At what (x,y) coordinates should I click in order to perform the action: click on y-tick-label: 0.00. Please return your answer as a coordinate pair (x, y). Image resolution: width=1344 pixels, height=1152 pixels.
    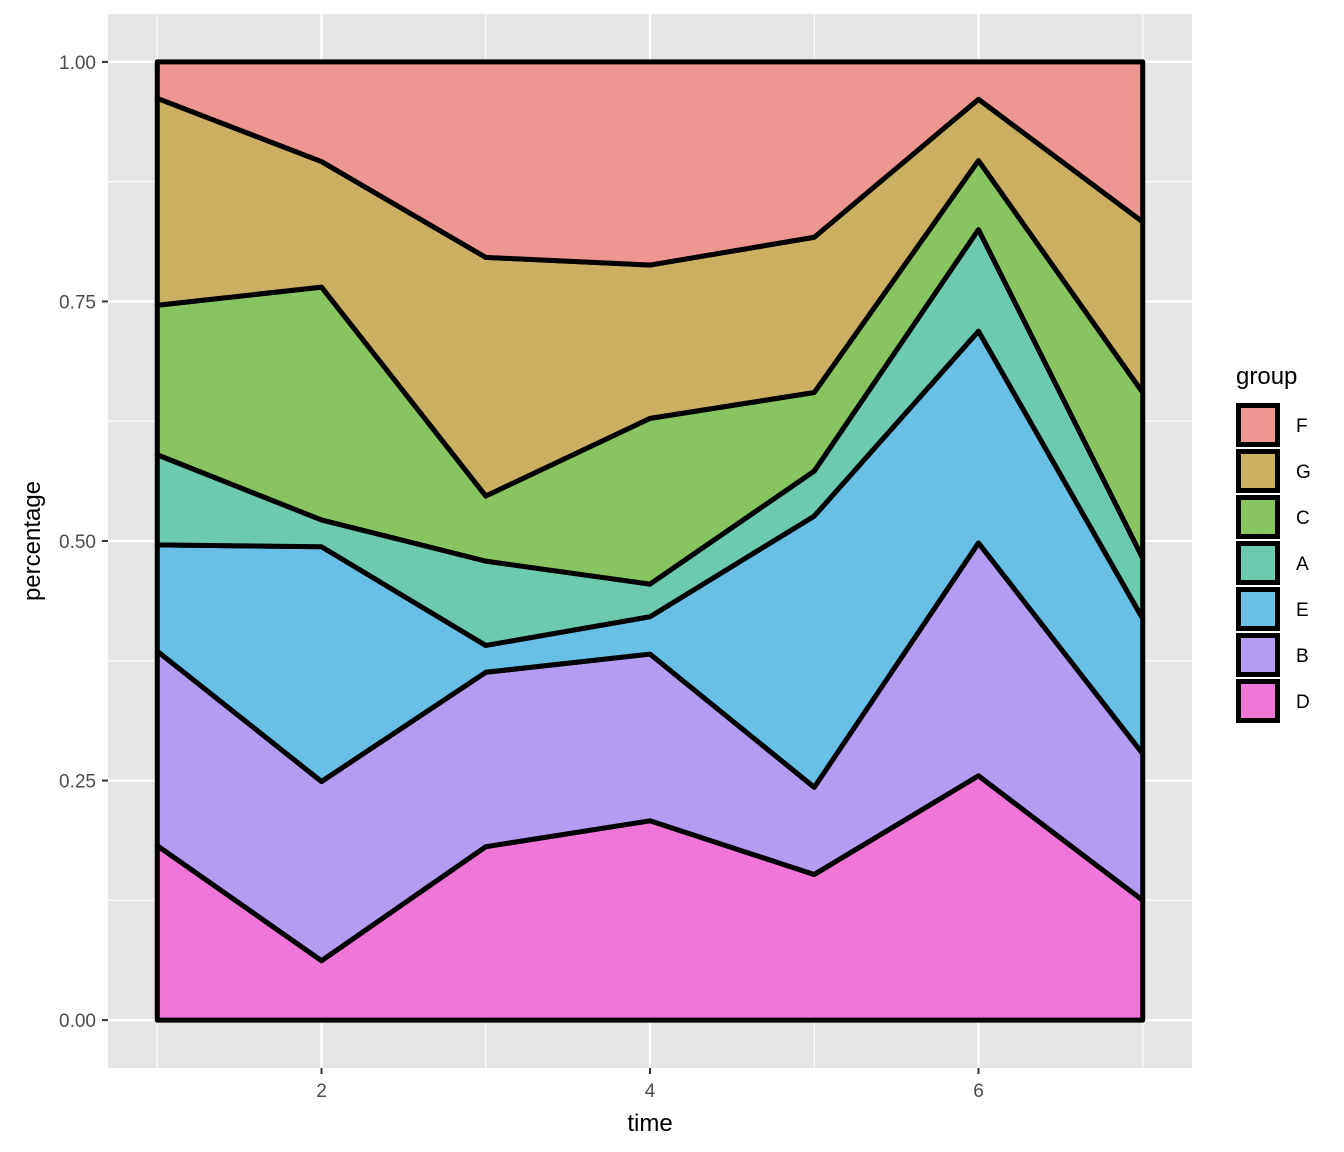
    Looking at the image, I should click on (77, 1021).